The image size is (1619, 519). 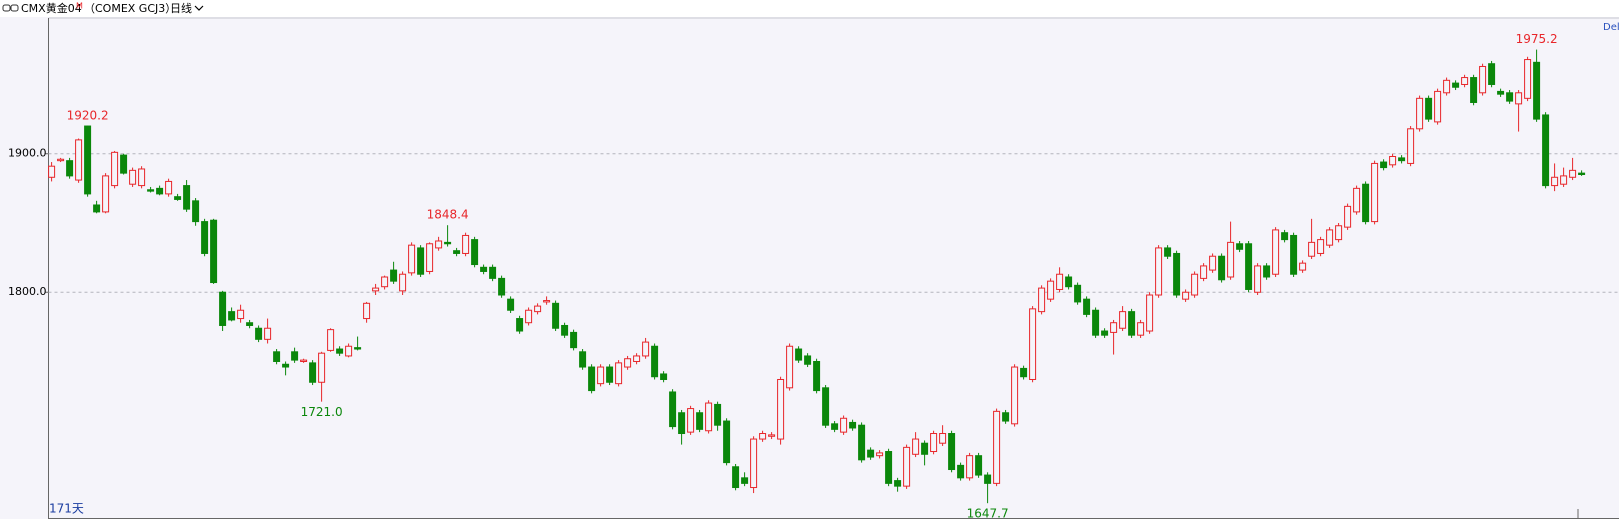 What do you see at coordinates (6, 8) in the screenshot?
I see `icon-part` at bounding box center [6, 8].